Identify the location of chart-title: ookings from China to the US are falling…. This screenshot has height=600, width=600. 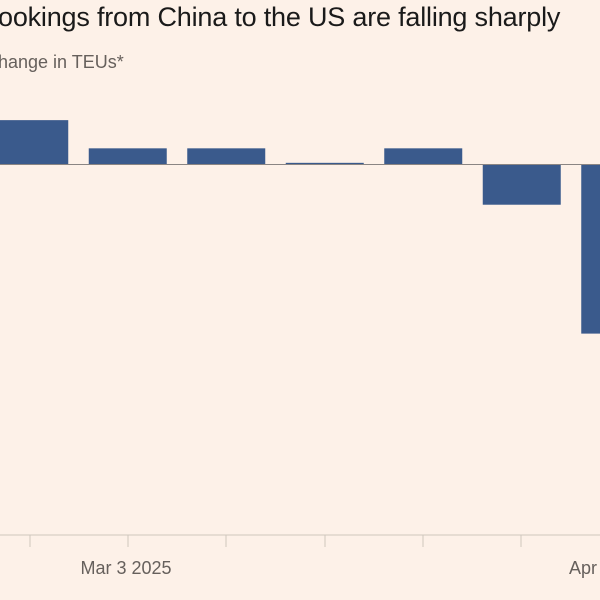
(280, 17).